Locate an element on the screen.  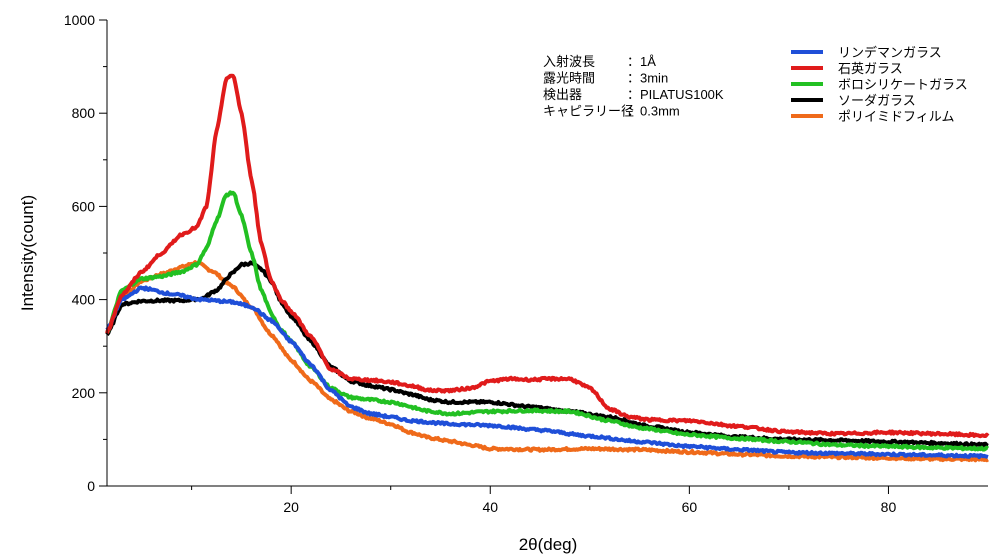
info-label: 露光時間 is located at coordinates (569, 78).